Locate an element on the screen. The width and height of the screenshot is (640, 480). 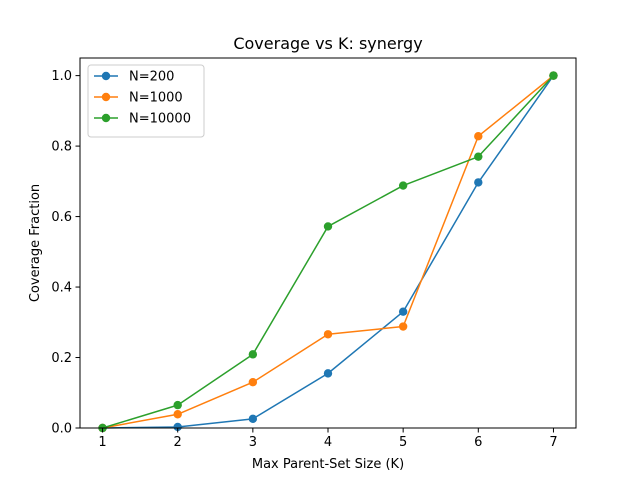
legend-box is located at coordinates (146, 101).